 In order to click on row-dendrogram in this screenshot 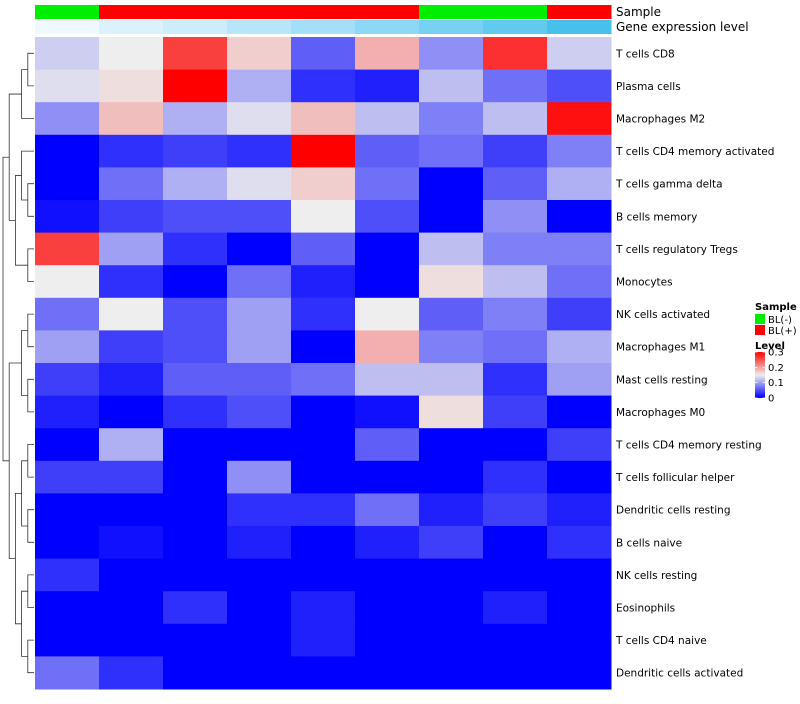, I will do `click(18, 363)`.